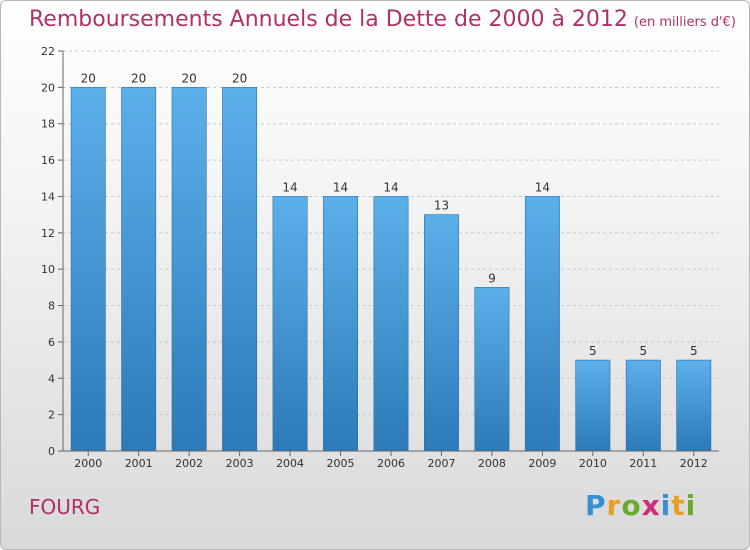 This screenshot has width=750, height=550. I want to click on y-tick-label: 20, so click(48, 87).